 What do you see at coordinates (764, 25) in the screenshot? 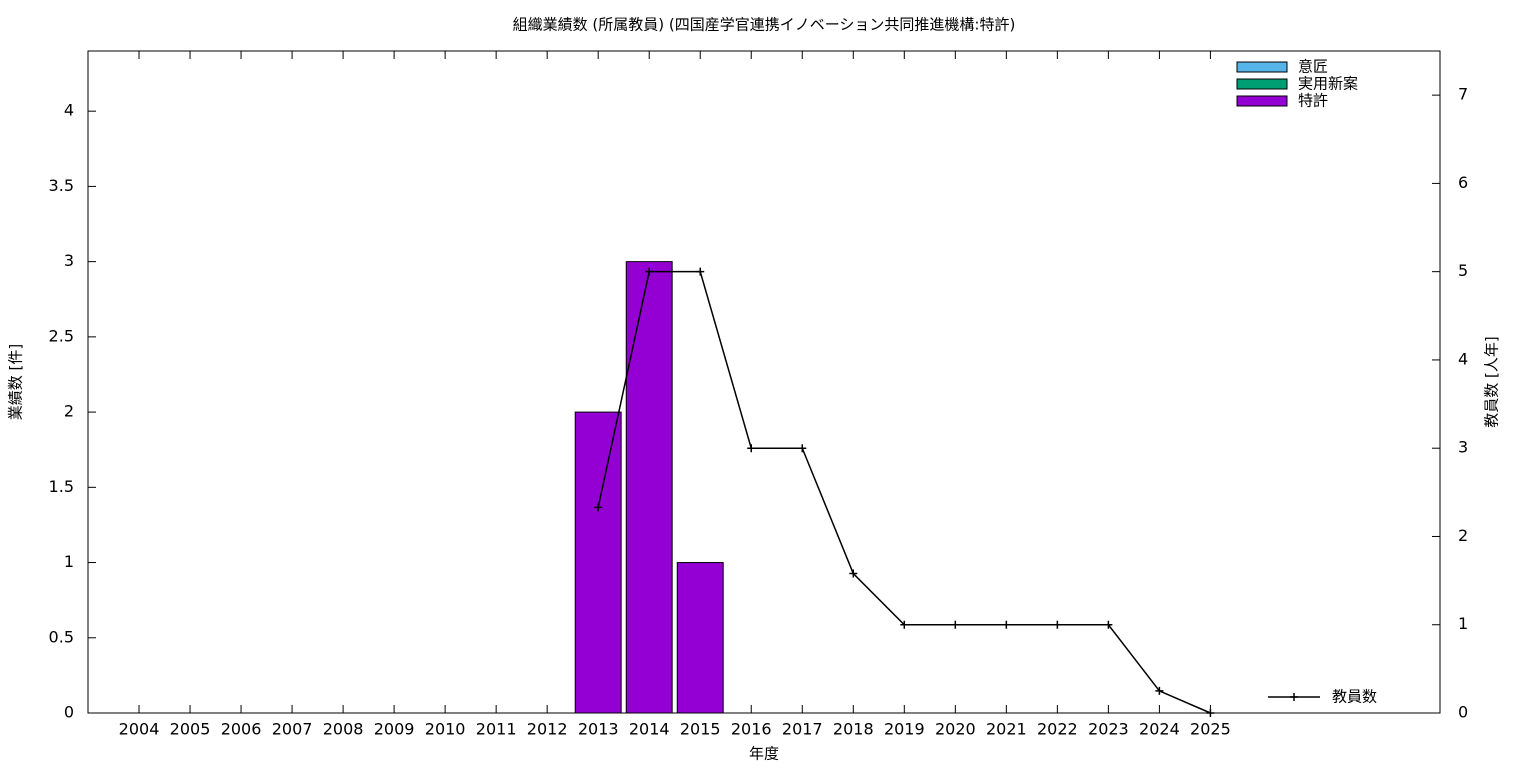
I see `chart-title: 組織業績数 (所属教員) (四国産学官連携イノベーション共同推進機構:特許)` at bounding box center [764, 25].